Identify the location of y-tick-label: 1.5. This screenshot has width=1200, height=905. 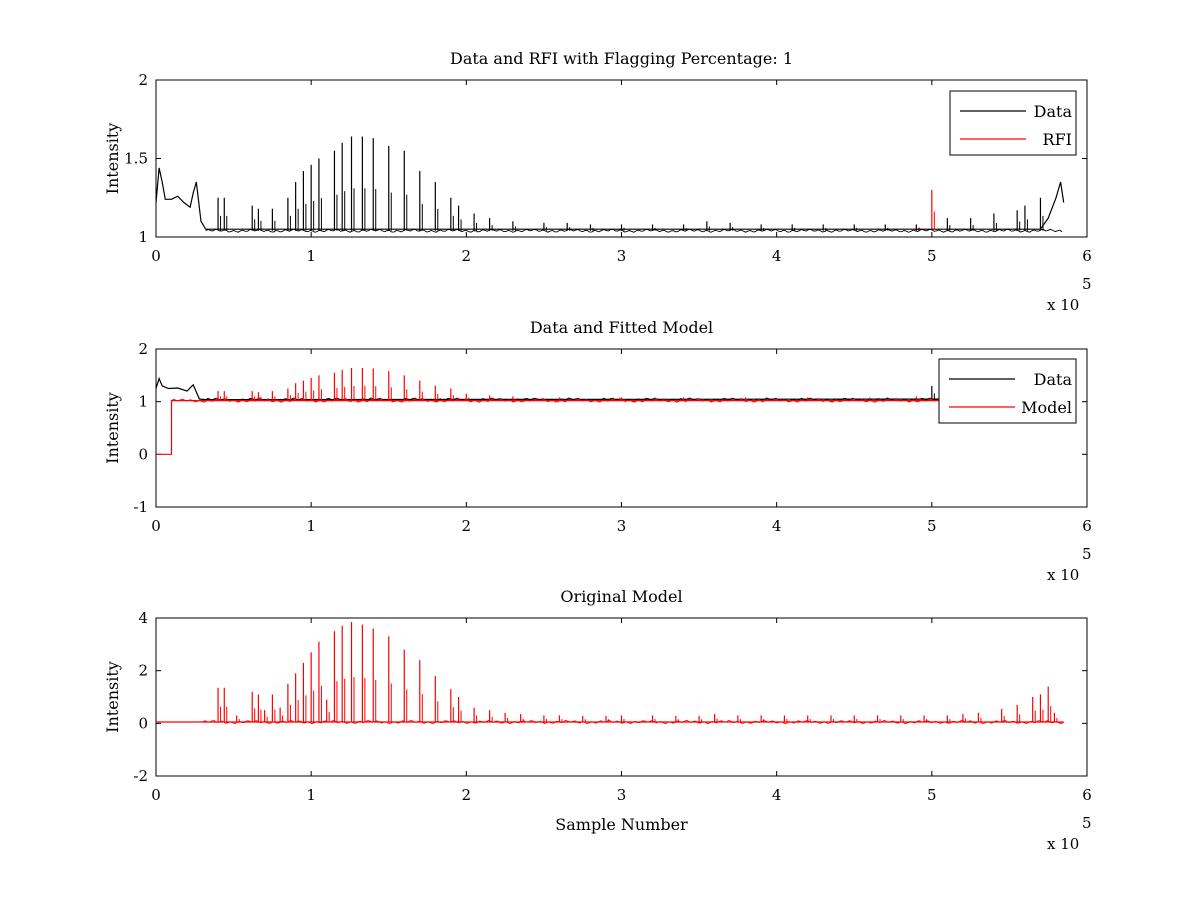
(136, 159).